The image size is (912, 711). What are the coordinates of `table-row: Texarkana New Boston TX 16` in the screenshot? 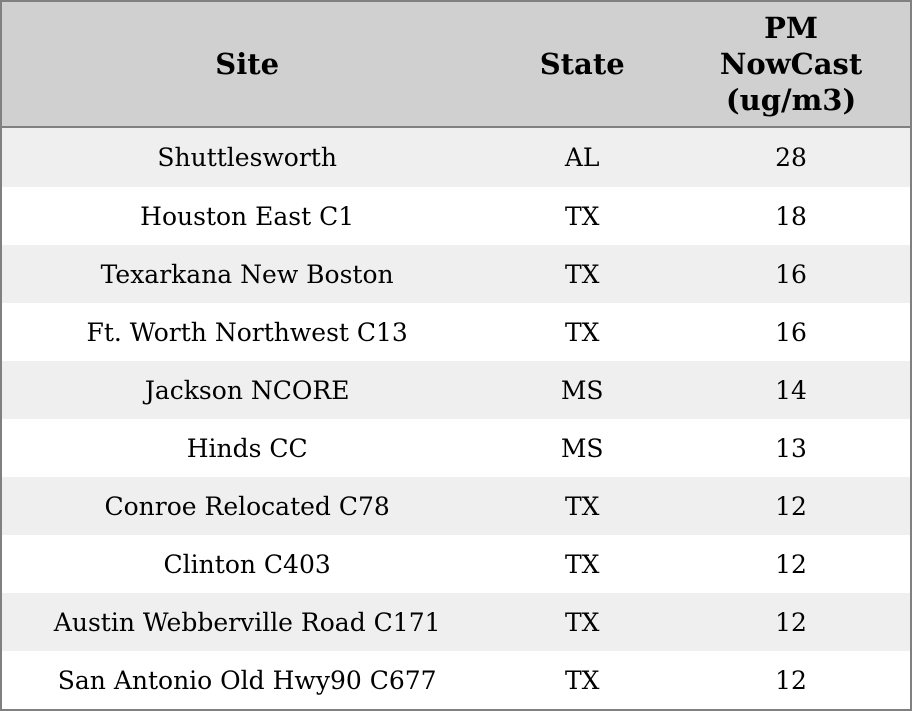 It's located at (456, 274).